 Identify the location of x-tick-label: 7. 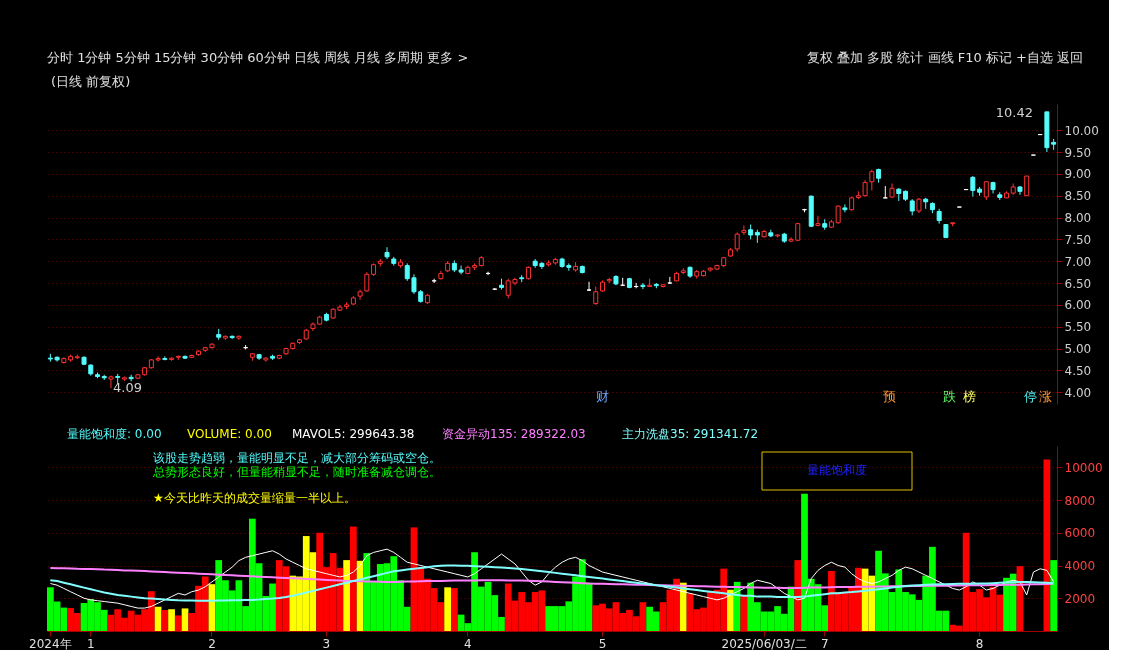
(824, 643).